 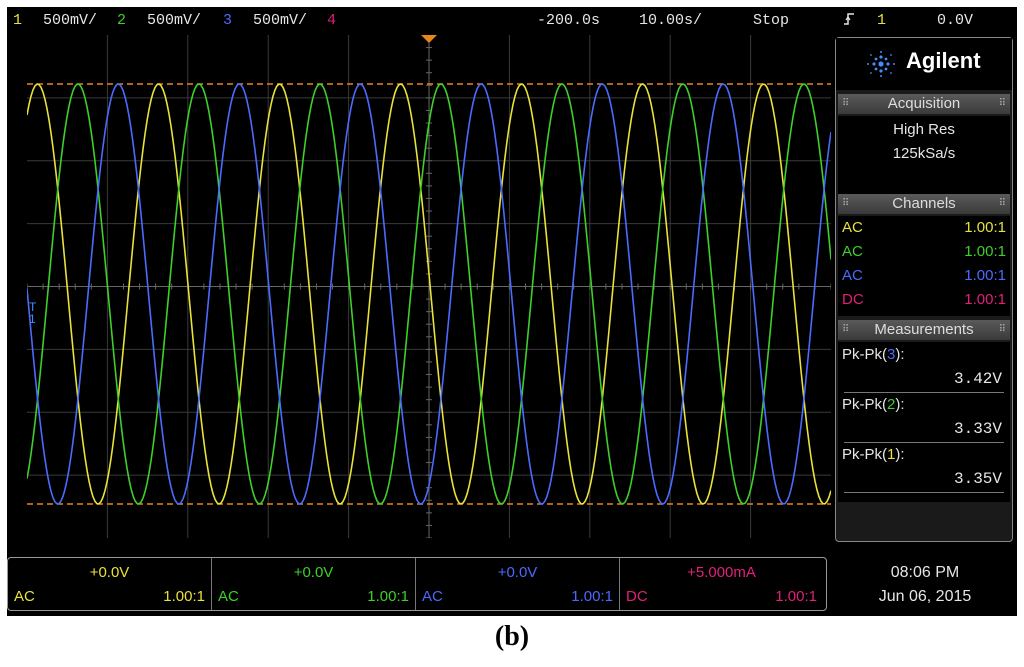 I want to click on ground-marker-label: 1, so click(x=32, y=319).